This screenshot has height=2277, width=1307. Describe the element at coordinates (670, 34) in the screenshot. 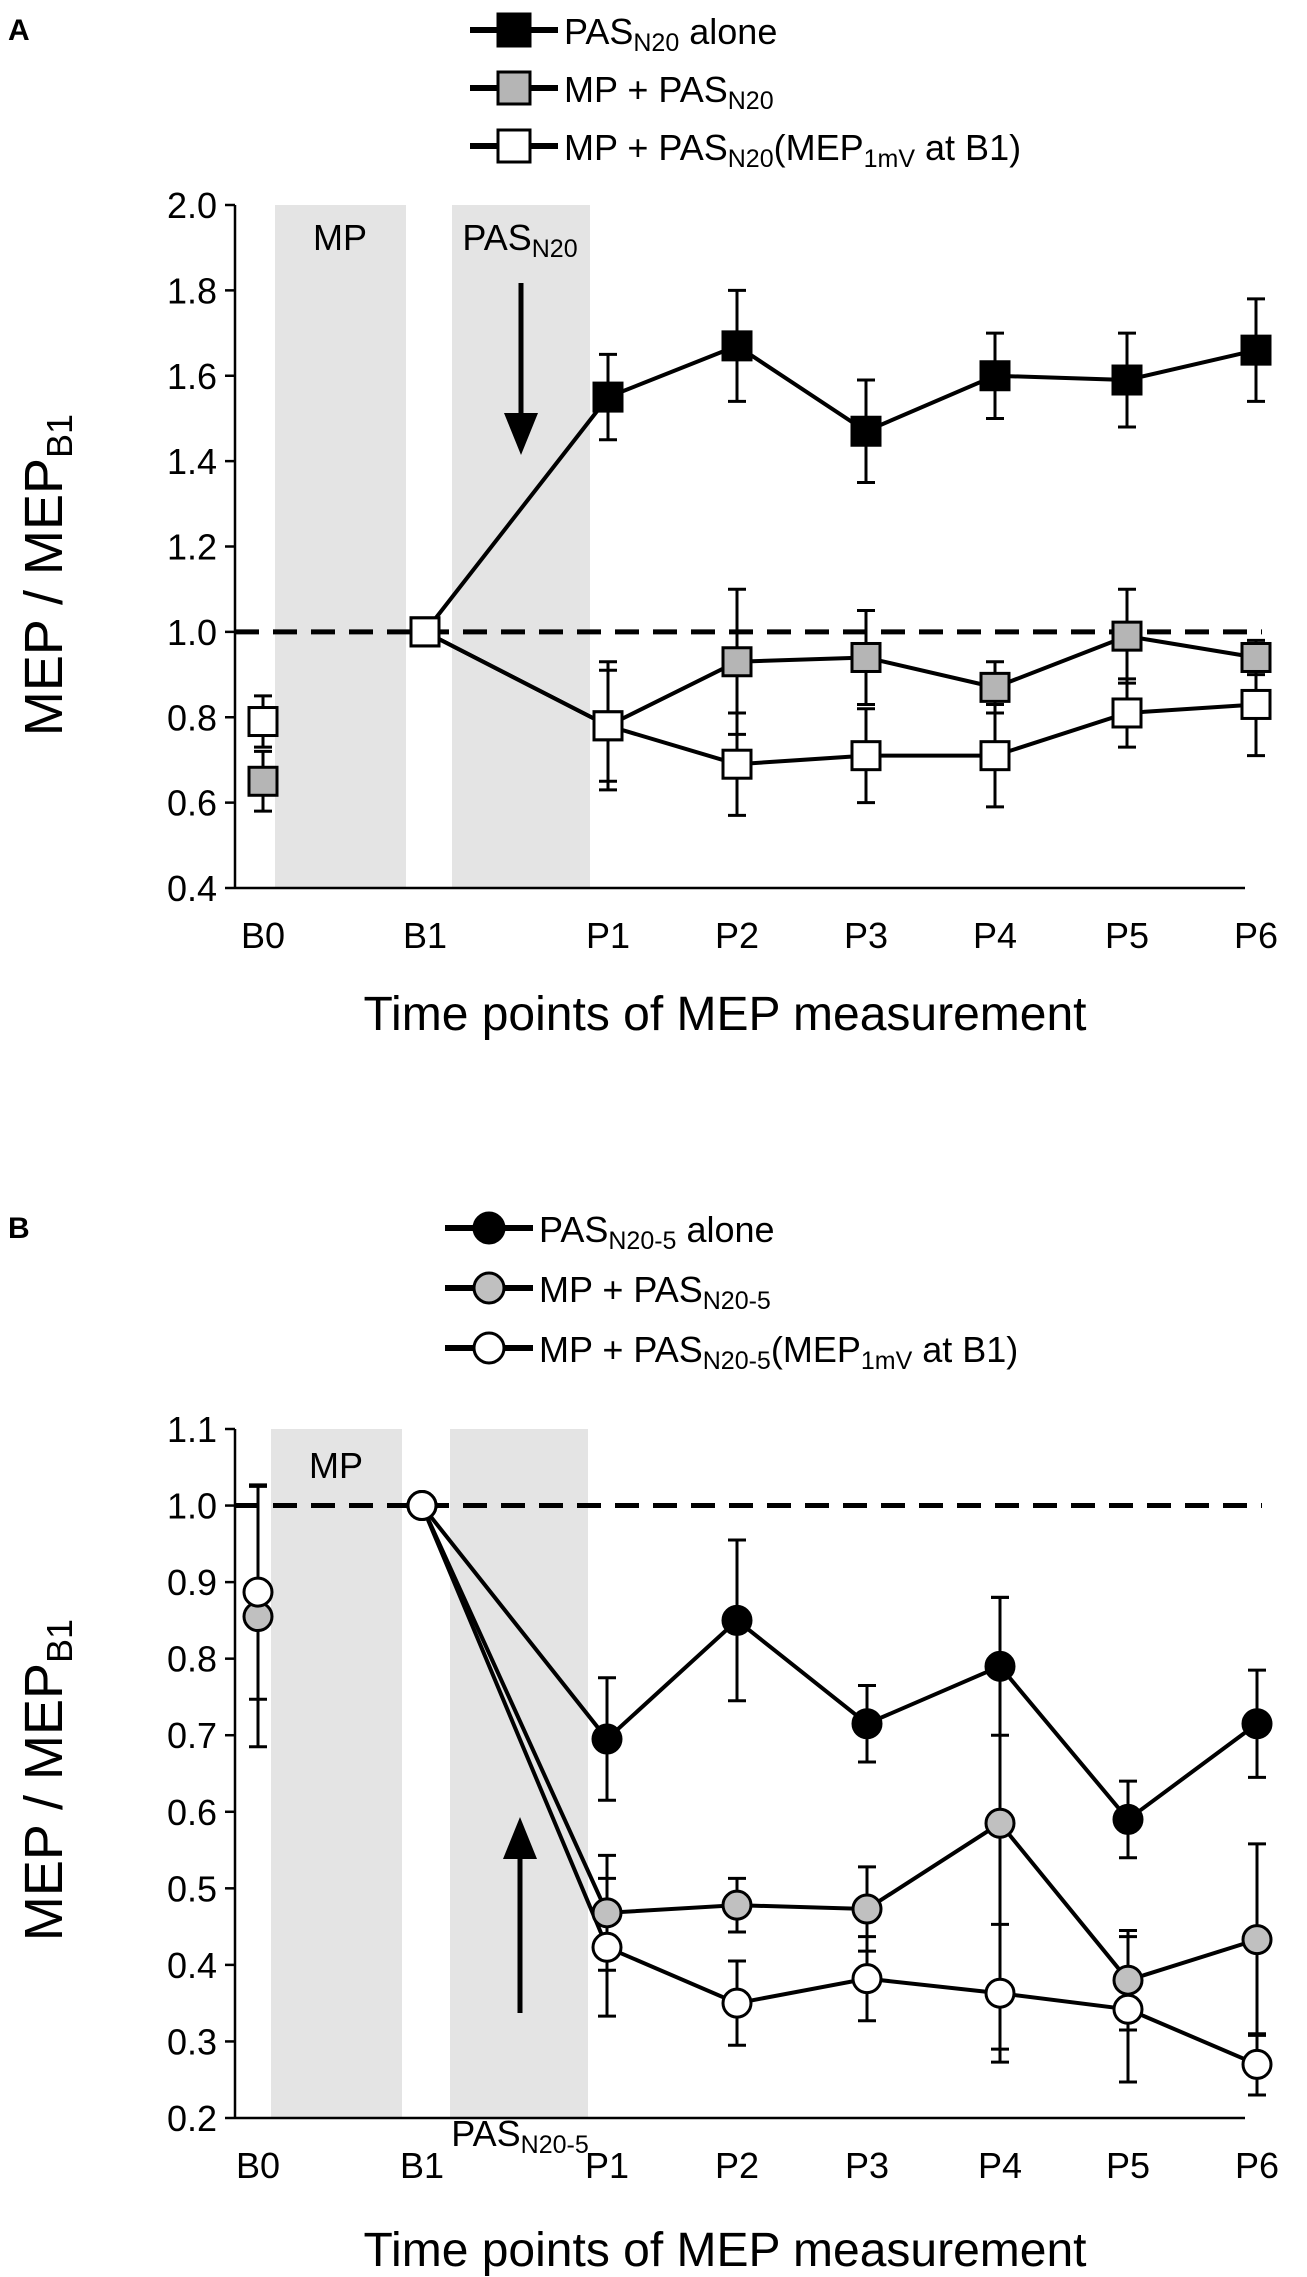

I see `legend-entry-1: PASN20 alone` at that location.